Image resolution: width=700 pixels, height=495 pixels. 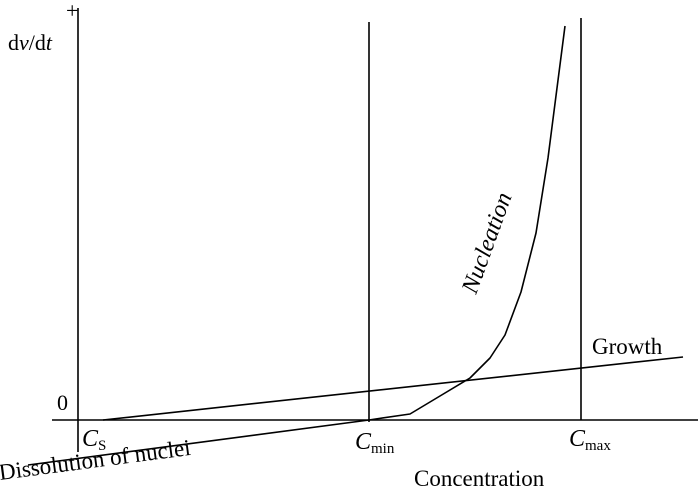 What do you see at coordinates (90, 439) in the screenshot?
I see `cs-main: C` at bounding box center [90, 439].